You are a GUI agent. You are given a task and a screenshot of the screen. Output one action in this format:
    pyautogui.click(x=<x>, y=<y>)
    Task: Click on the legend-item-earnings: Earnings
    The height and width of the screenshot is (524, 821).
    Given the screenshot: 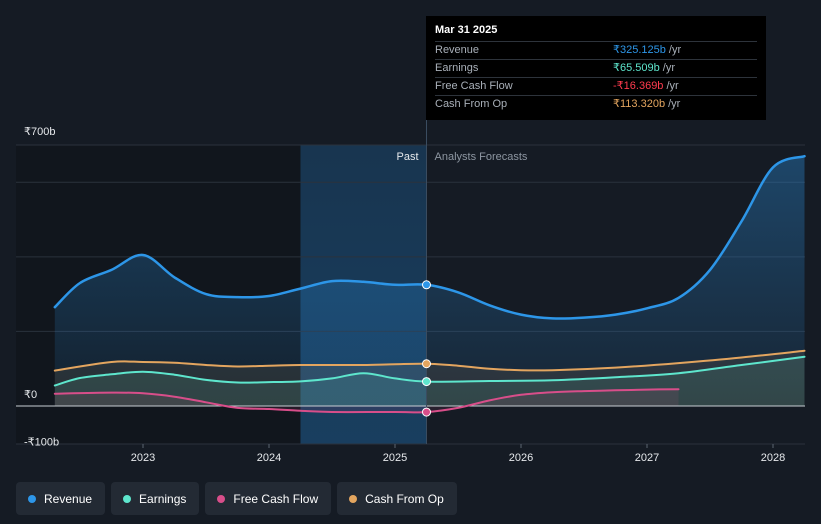 What is the action you would take?
    pyautogui.click(x=155, y=498)
    